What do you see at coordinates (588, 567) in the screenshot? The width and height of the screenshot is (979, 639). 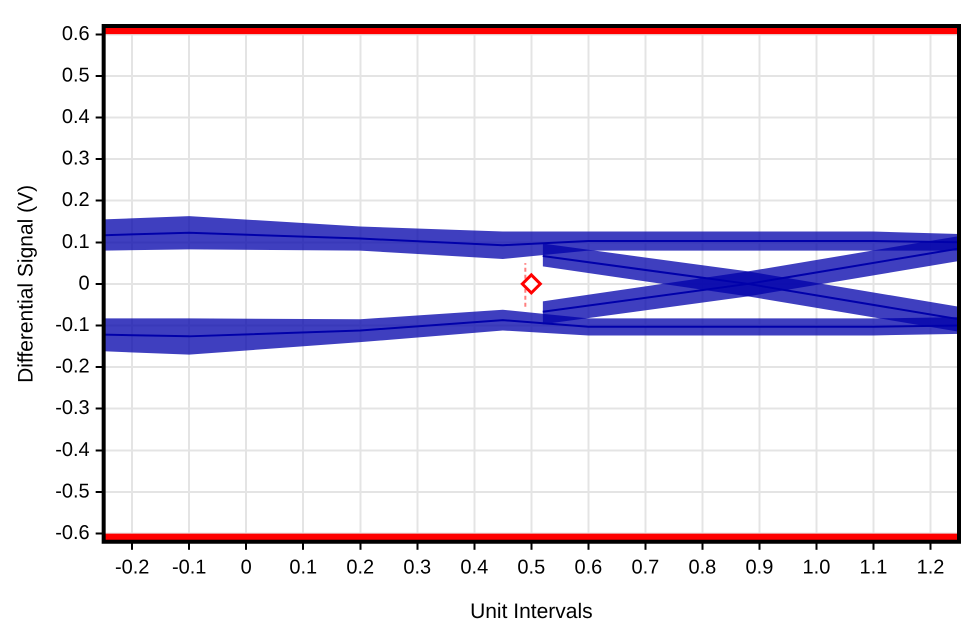 I see `x-tick-label: 0.6` at bounding box center [588, 567].